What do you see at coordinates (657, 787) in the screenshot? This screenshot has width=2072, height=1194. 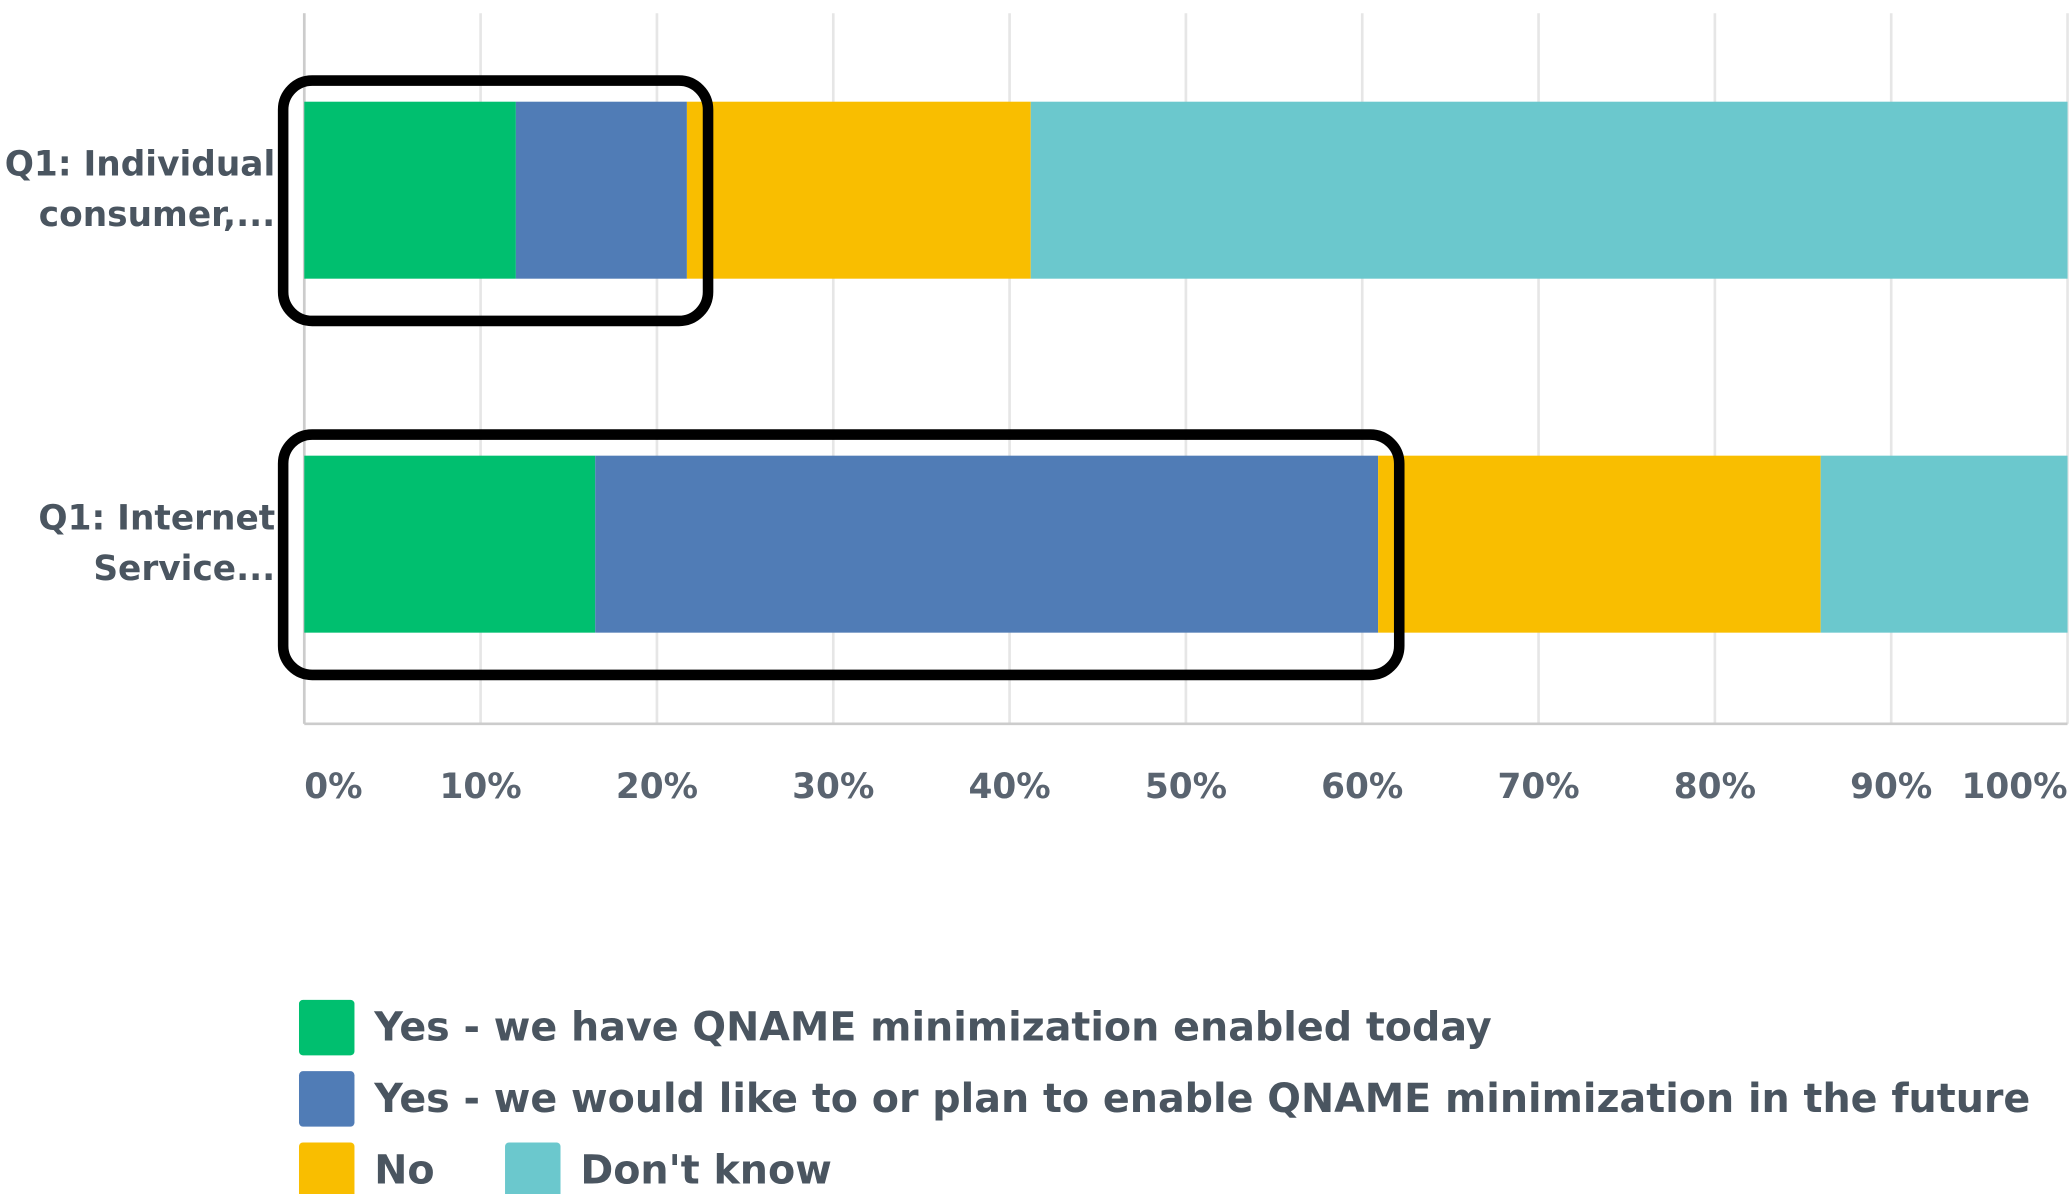 I see `x-tick-label: 20%` at bounding box center [657, 787].